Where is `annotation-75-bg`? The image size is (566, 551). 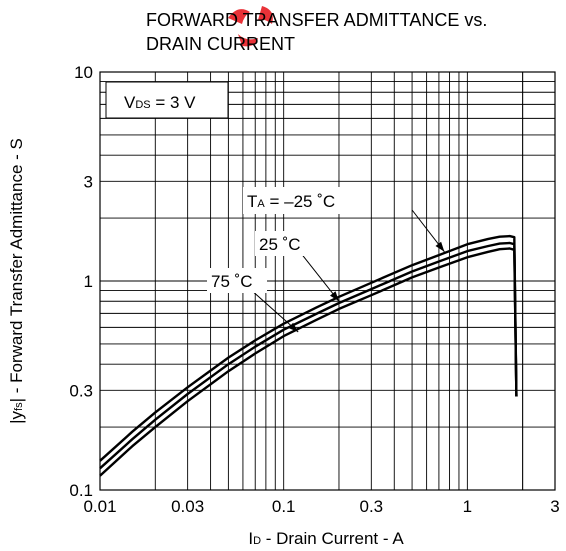
annotation-75-bg is located at coordinates (237, 280).